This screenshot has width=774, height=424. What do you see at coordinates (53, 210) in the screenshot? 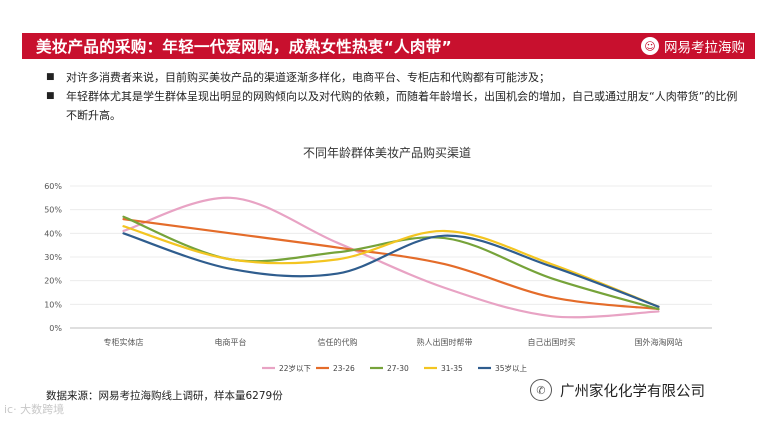
I see `y-tick-label: 50%` at bounding box center [53, 210].